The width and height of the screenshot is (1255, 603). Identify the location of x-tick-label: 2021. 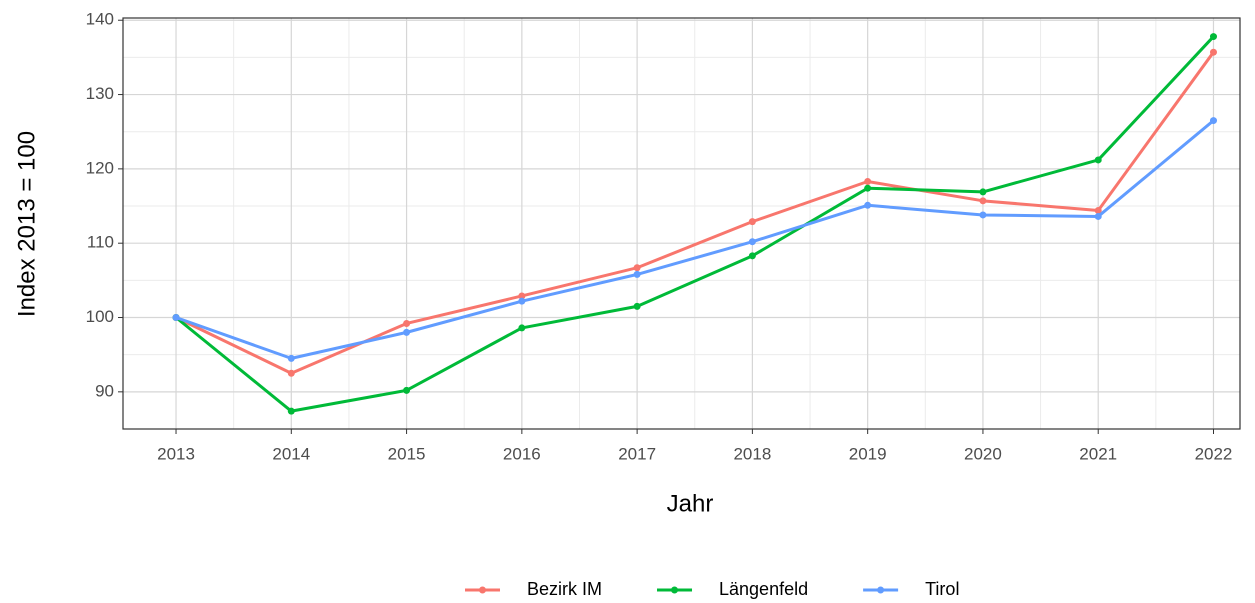
(1098, 453).